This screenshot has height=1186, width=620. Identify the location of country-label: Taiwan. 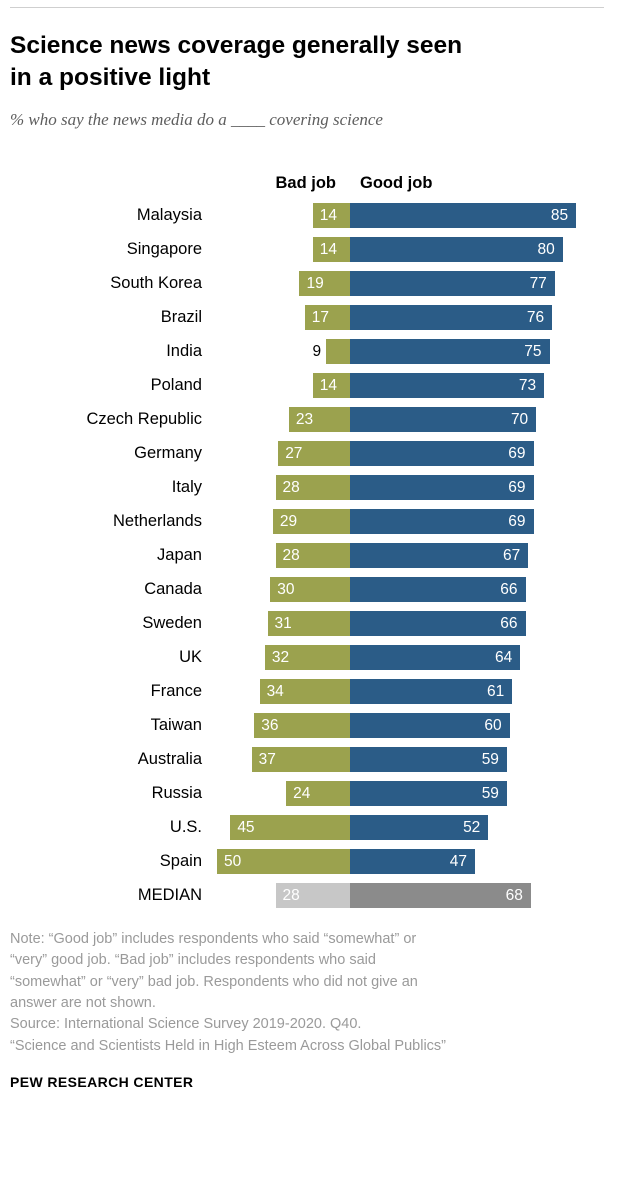
(176, 725).